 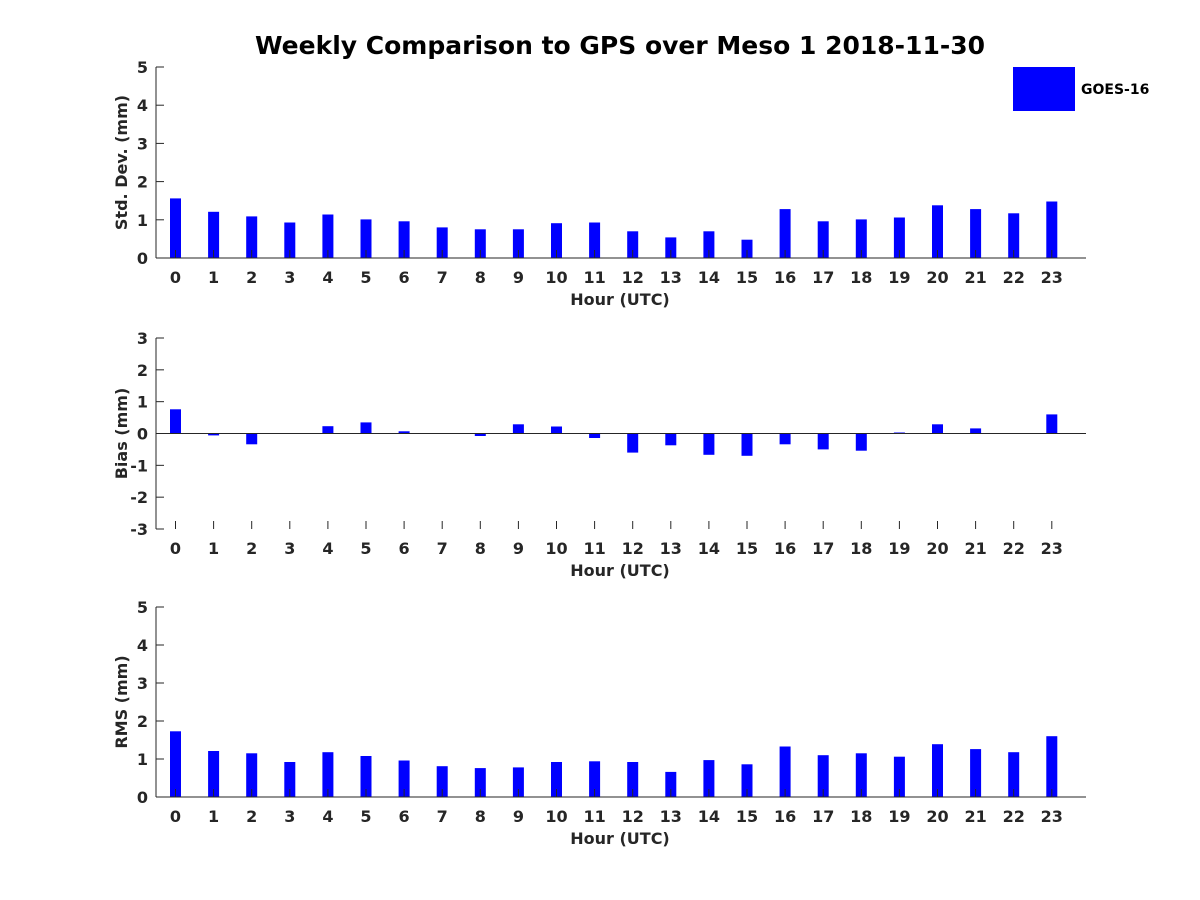 I want to click on rms-xtick-label-16: 16, so click(x=785, y=816).